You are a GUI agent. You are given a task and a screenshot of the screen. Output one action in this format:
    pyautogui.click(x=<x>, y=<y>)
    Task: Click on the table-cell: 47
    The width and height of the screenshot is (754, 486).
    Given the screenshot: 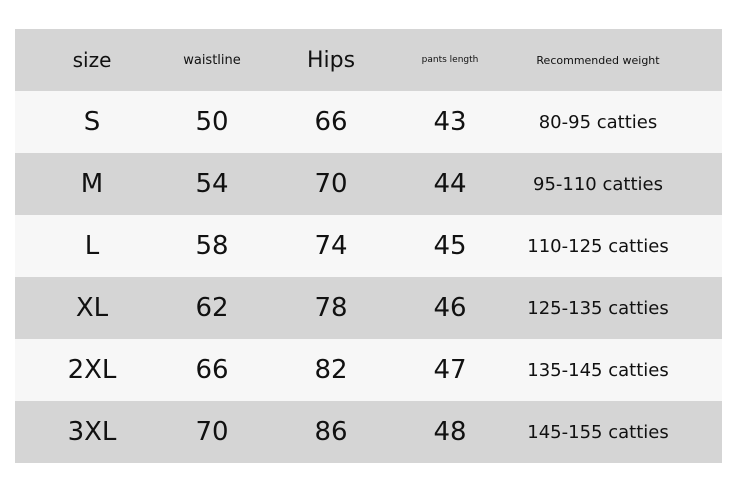 What is the action you would take?
    pyautogui.click(x=450, y=370)
    